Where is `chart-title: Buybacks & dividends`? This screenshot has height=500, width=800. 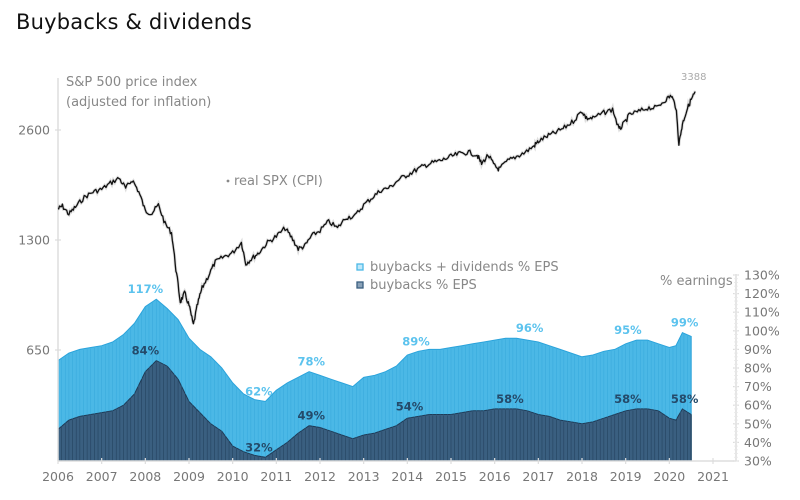
chart-title: Buybacks & dividends is located at coordinates (134, 22).